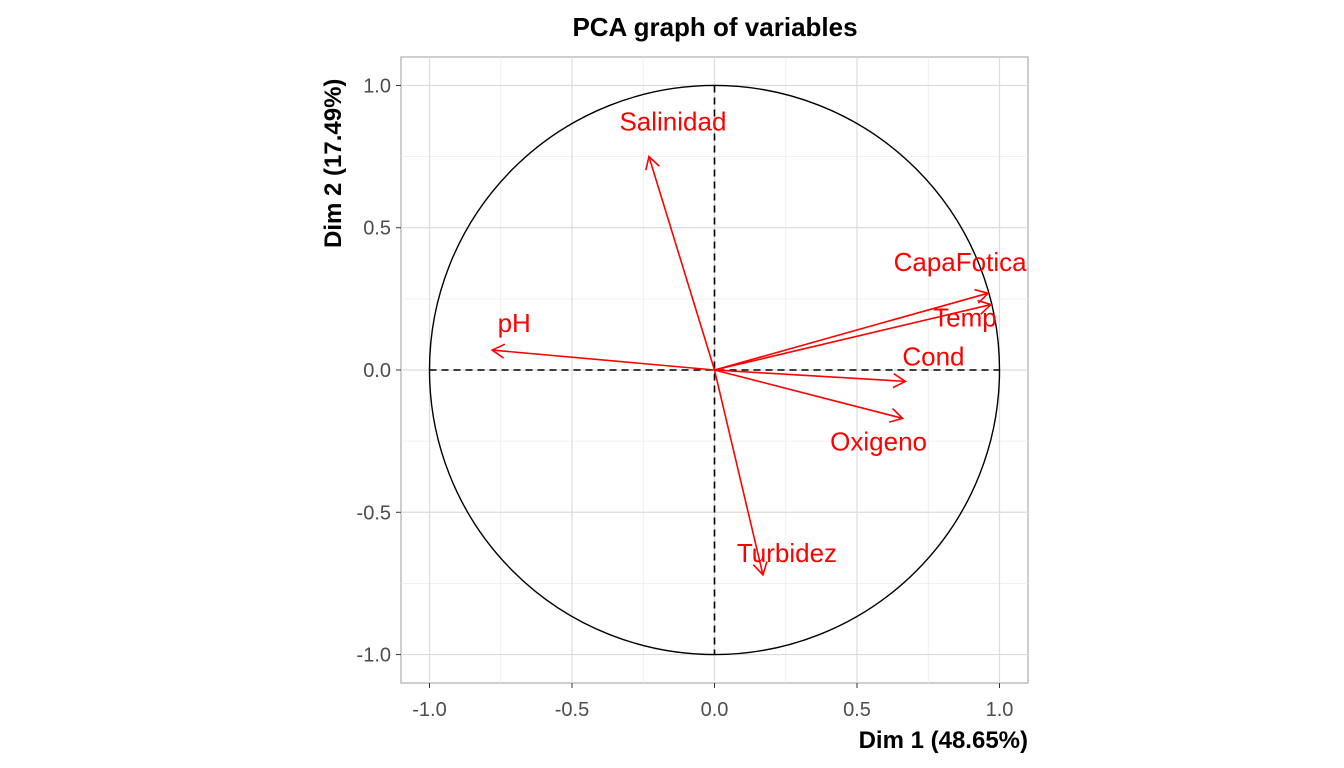 This screenshot has width=1344, height=768. What do you see at coordinates (943, 740) in the screenshot?
I see `x-axis-title: Dim 1 (48.65%)` at bounding box center [943, 740].